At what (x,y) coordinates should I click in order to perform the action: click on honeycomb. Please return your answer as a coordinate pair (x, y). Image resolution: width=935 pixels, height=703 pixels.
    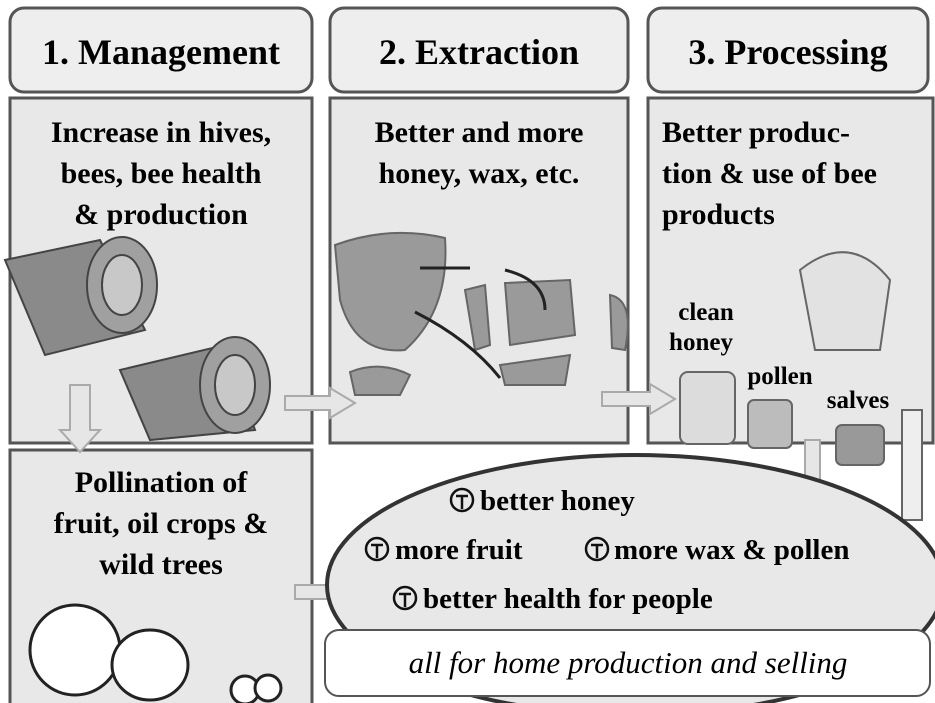
    Looking at the image, I should click on (481, 313).